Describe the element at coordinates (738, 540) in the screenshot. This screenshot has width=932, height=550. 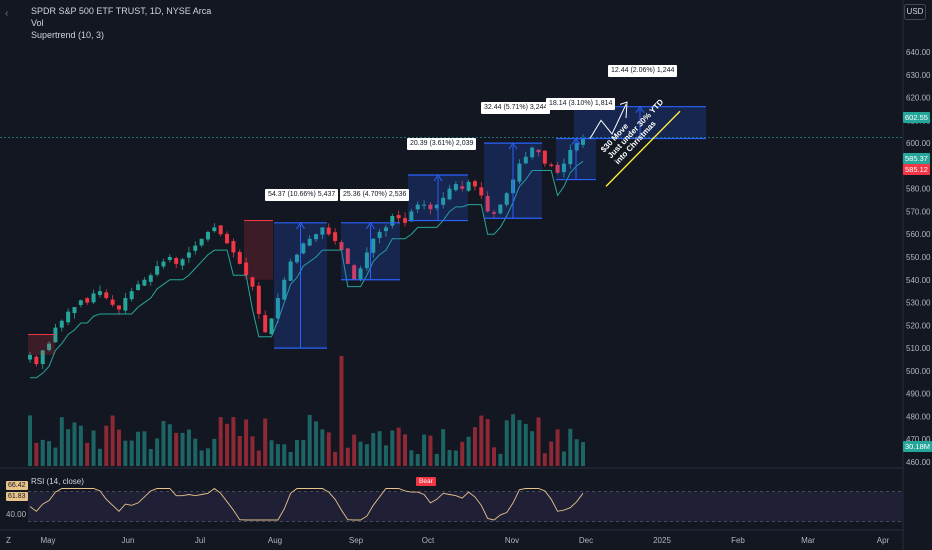
I see `time-tick-label: Feb` at that location.